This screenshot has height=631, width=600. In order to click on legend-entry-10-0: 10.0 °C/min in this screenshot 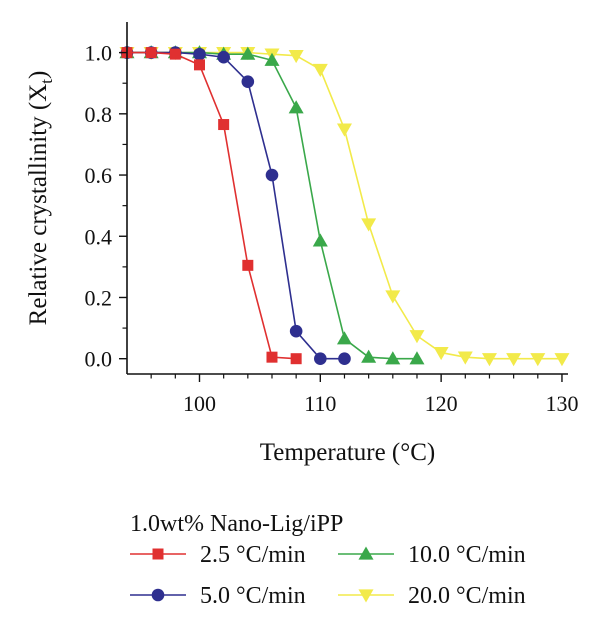, I will do `click(432, 555)`.